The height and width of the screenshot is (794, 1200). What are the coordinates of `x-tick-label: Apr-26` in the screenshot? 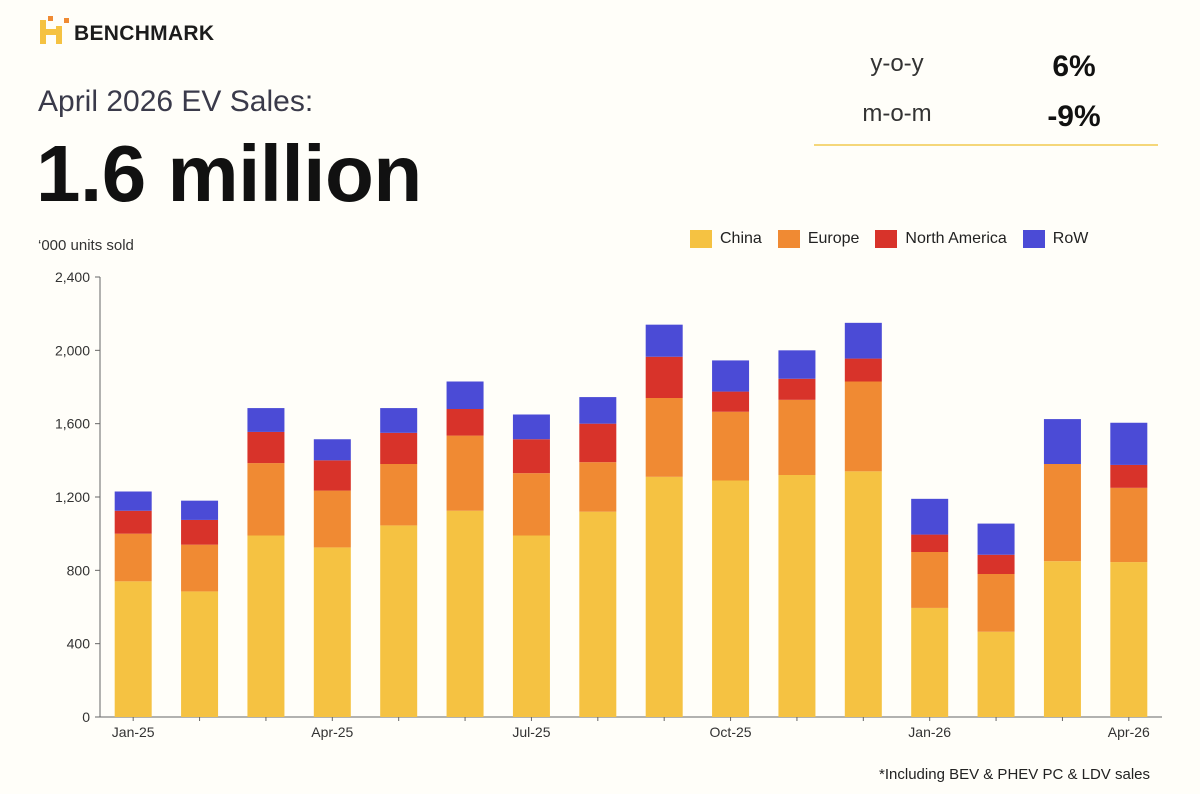 It's located at (1129, 732).